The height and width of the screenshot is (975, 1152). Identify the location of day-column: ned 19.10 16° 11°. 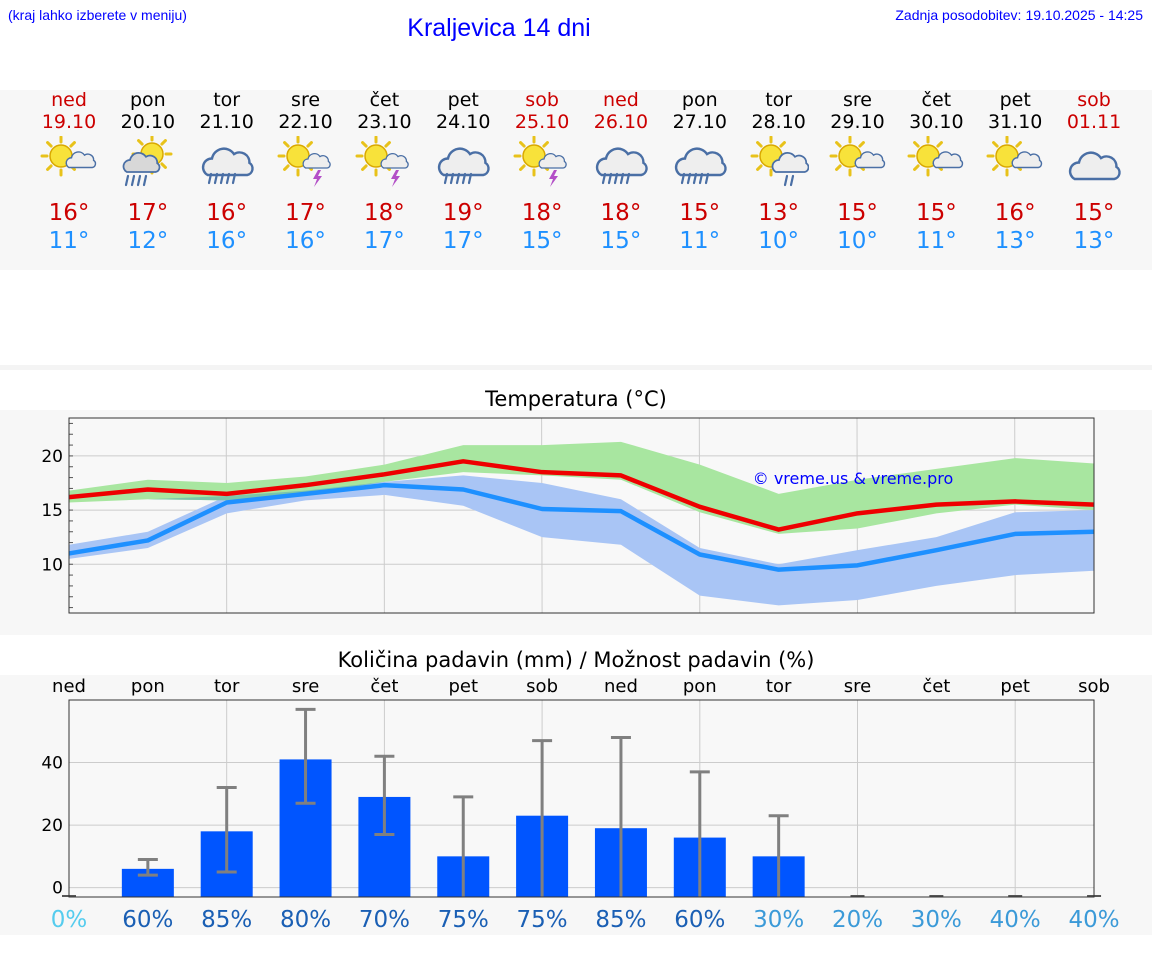
(69, 172).